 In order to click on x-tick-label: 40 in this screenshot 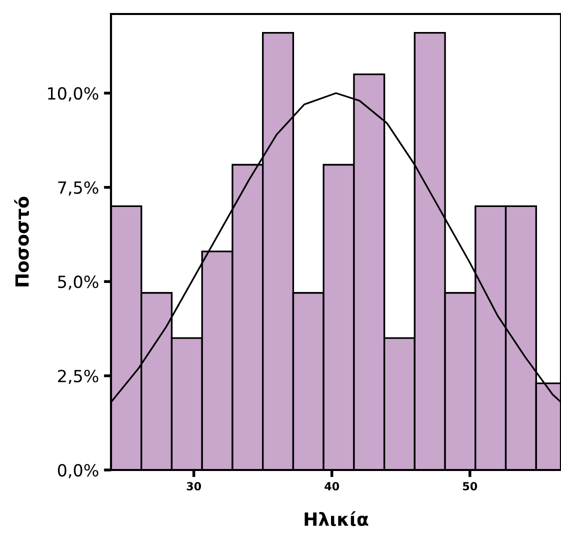, I will do `click(332, 486)`.